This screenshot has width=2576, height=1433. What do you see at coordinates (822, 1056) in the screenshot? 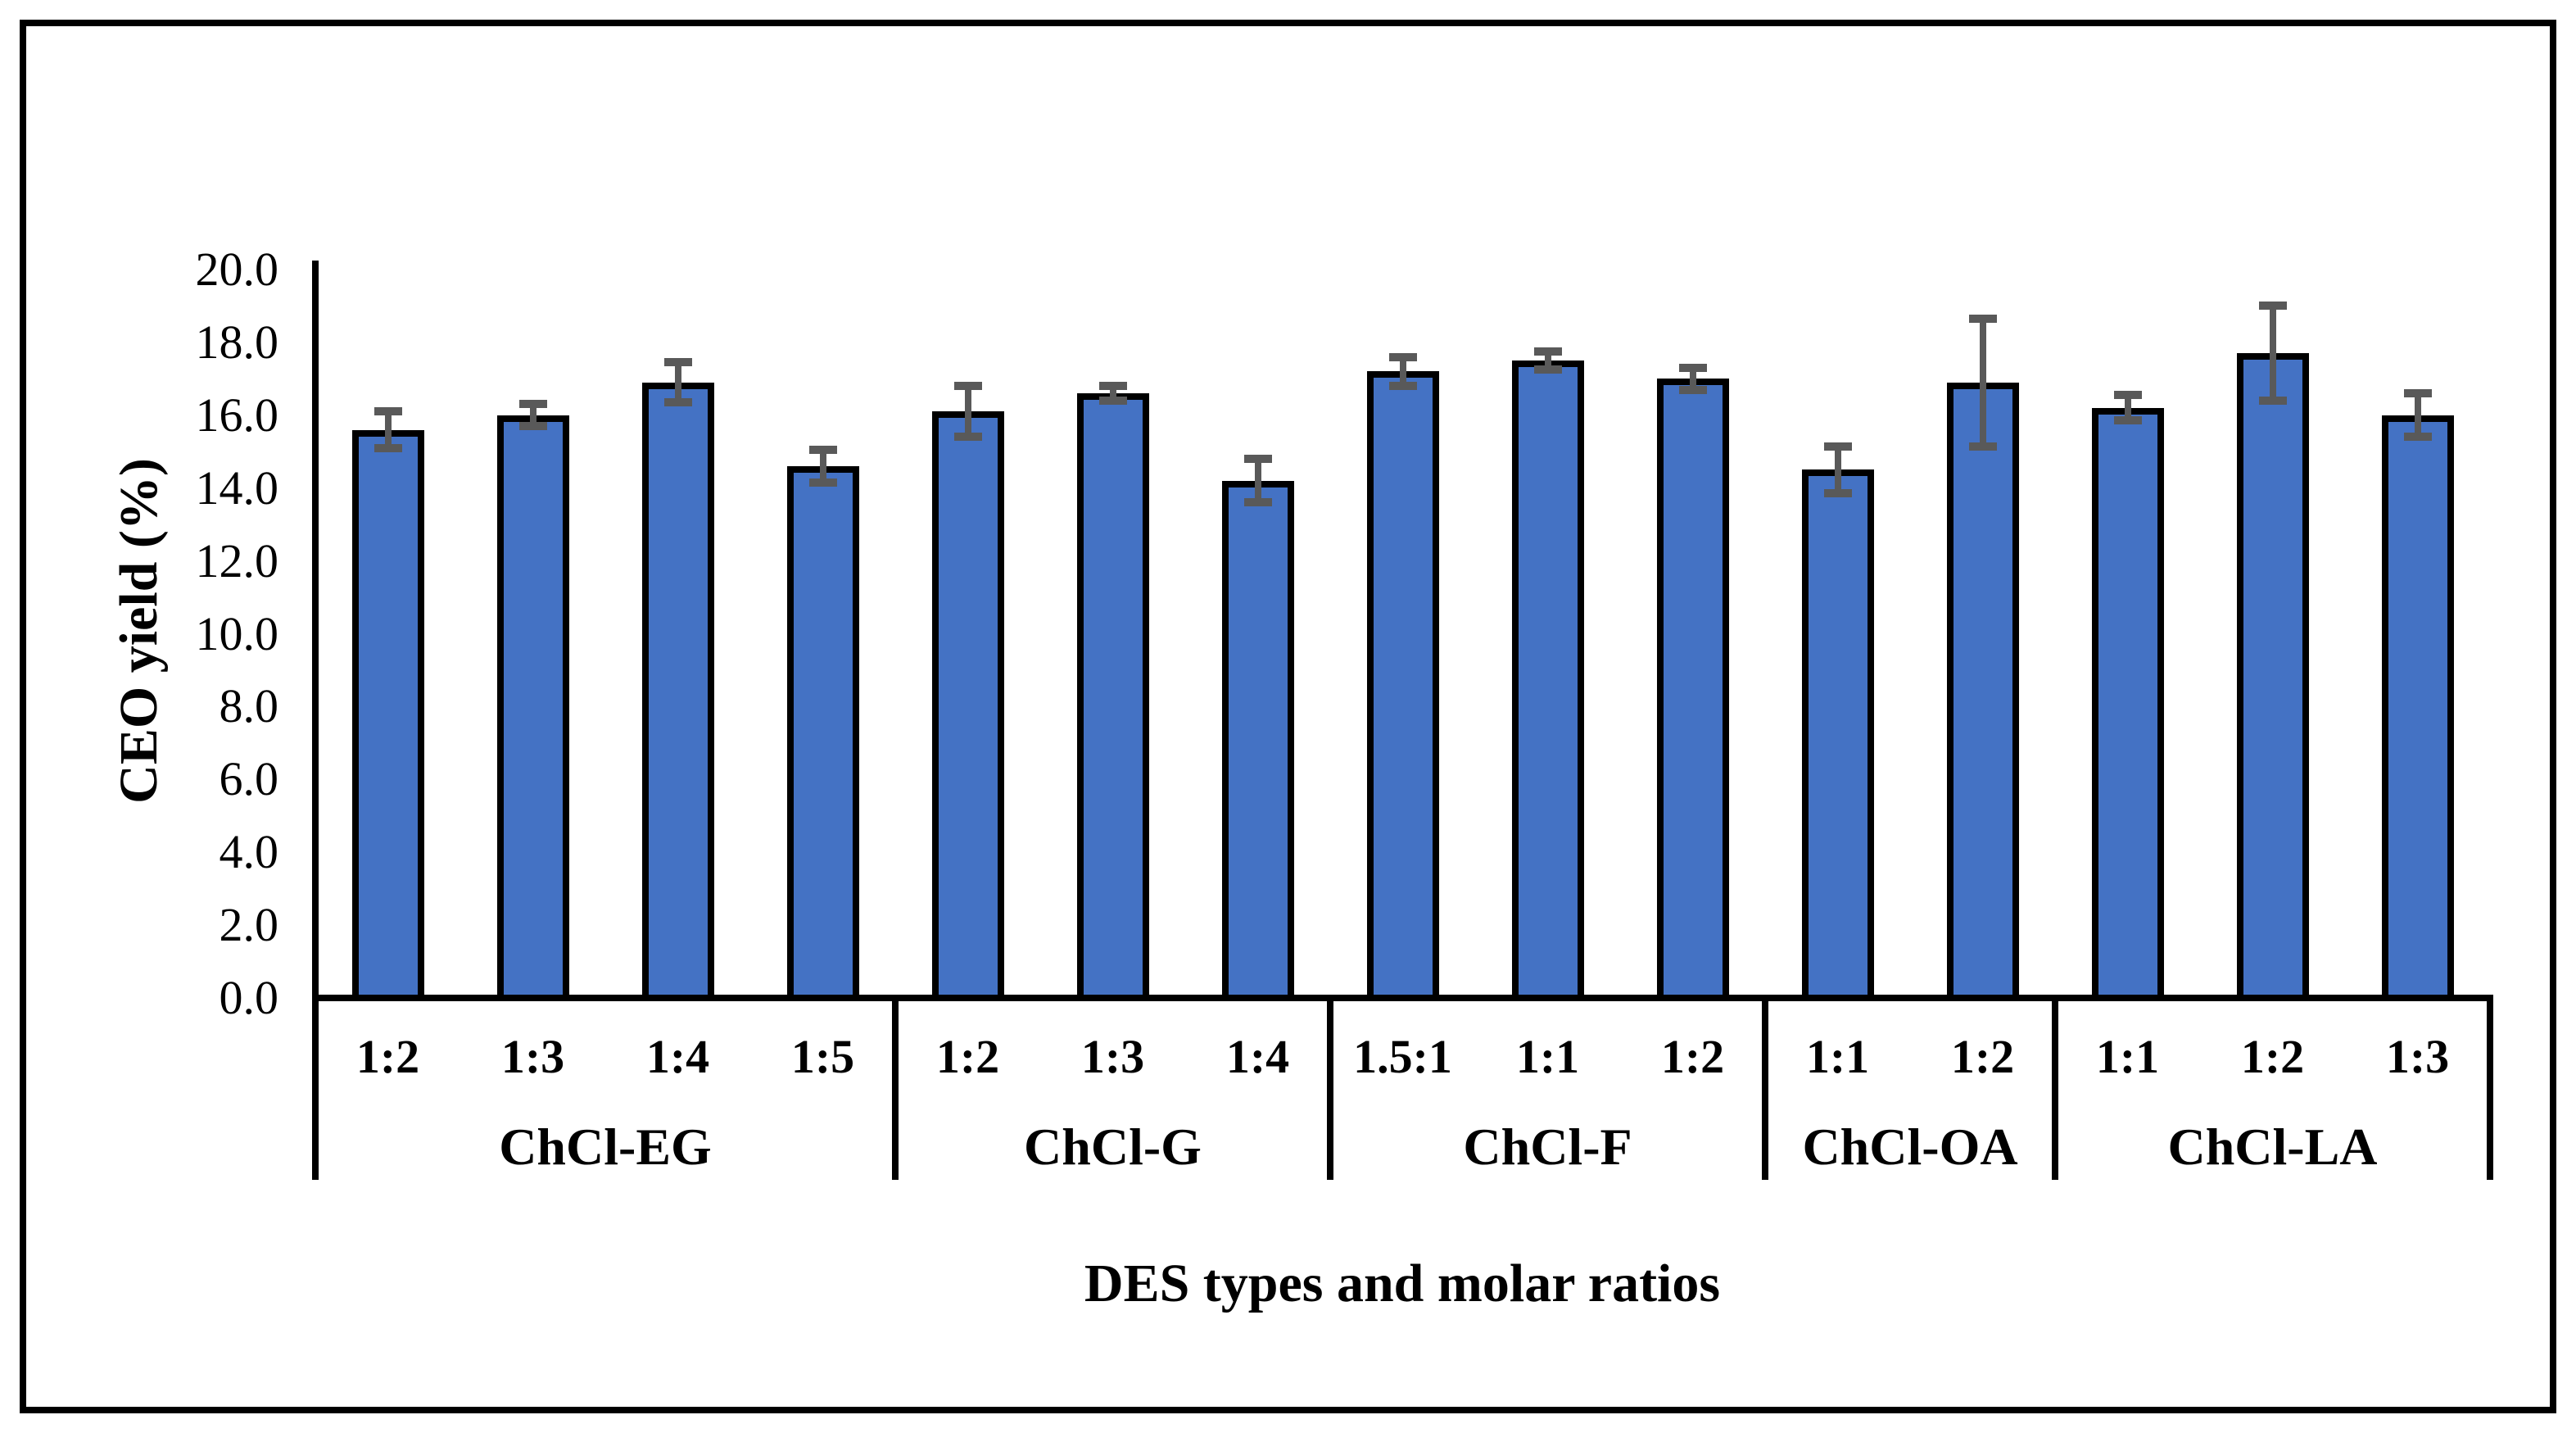
I see `ratio-label: 1:5` at bounding box center [822, 1056].